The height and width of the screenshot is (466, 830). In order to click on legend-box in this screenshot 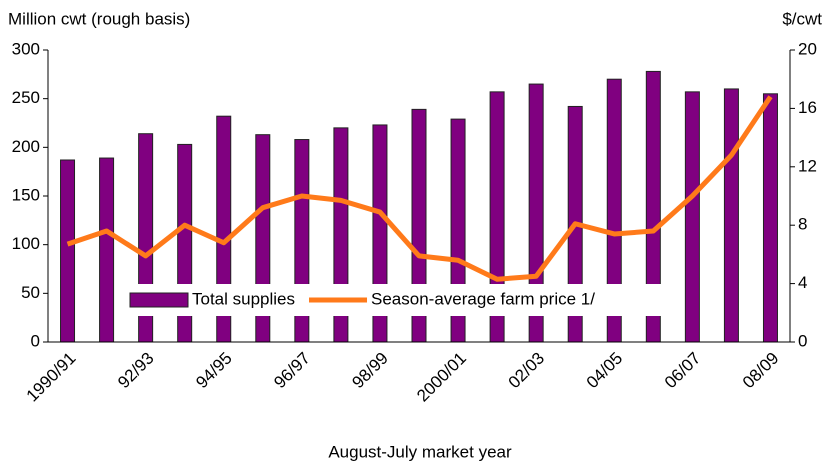, I will do `click(402, 300)`.